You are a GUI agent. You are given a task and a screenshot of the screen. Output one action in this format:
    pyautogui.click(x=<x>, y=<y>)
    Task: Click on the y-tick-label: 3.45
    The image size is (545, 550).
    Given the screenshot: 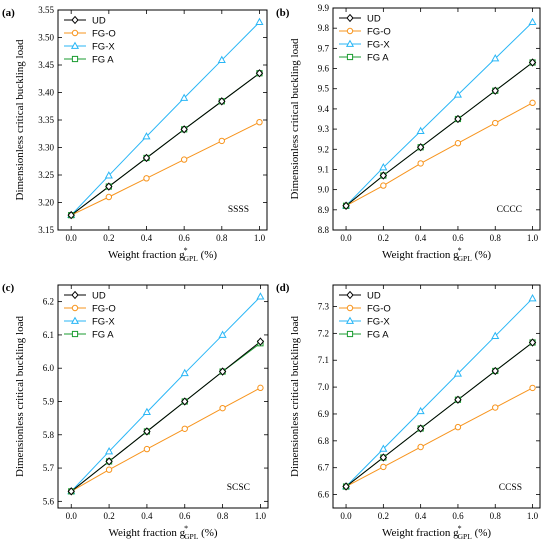 What is the action you would take?
    pyautogui.click(x=46, y=65)
    